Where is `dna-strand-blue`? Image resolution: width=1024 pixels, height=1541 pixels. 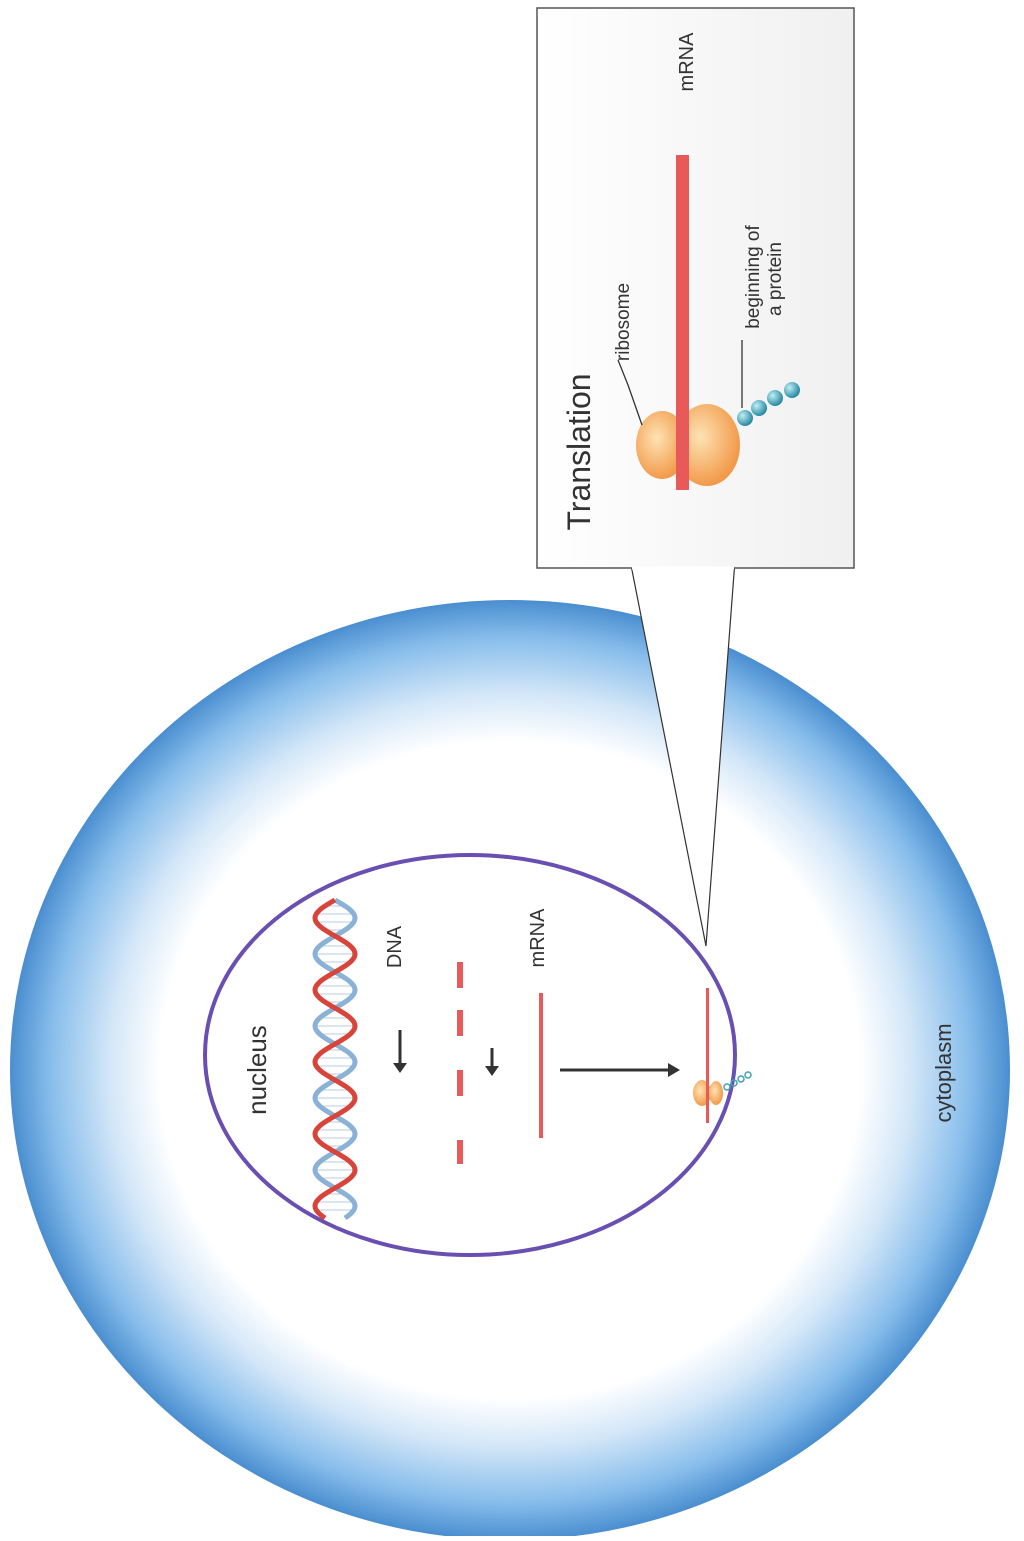 dna-strand-blue is located at coordinates (335, 1059).